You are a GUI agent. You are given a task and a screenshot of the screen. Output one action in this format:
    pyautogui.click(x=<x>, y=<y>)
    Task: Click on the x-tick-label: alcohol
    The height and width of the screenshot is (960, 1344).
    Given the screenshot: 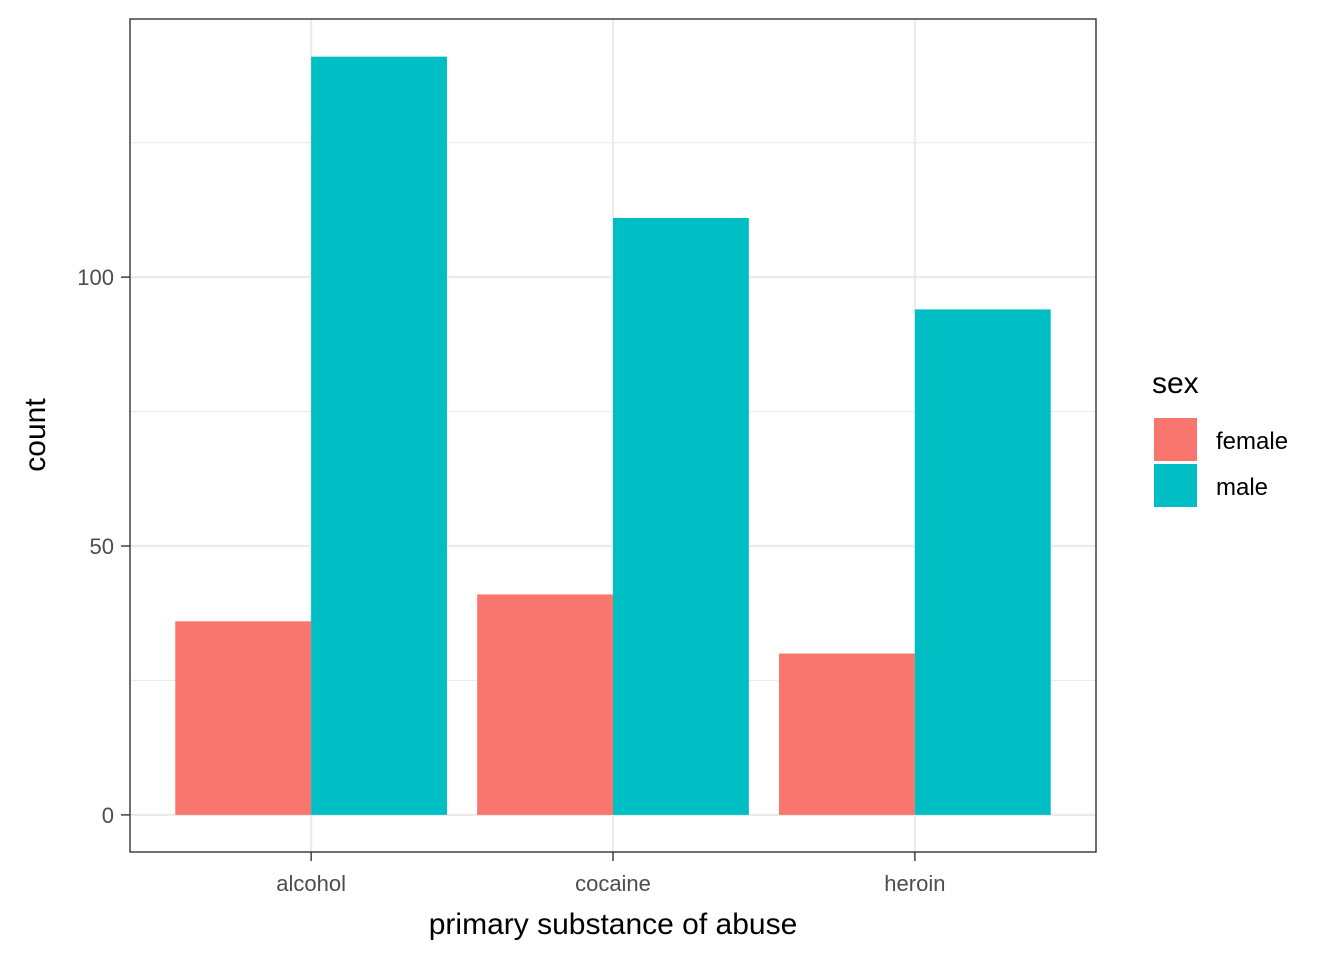 What is the action you would take?
    pyautogui.click(x=311, y=883)
    